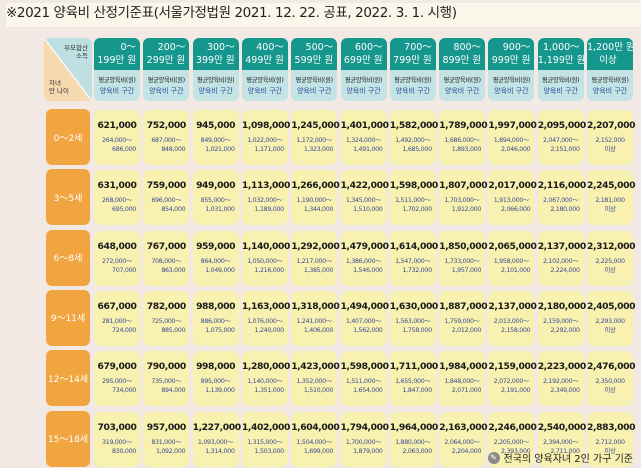 The width and height of the screenshot is (641, 468). Describe the element at coordinates (516, 149) in the screenshot. I see `range-max-value: 2,046,000` at that location.